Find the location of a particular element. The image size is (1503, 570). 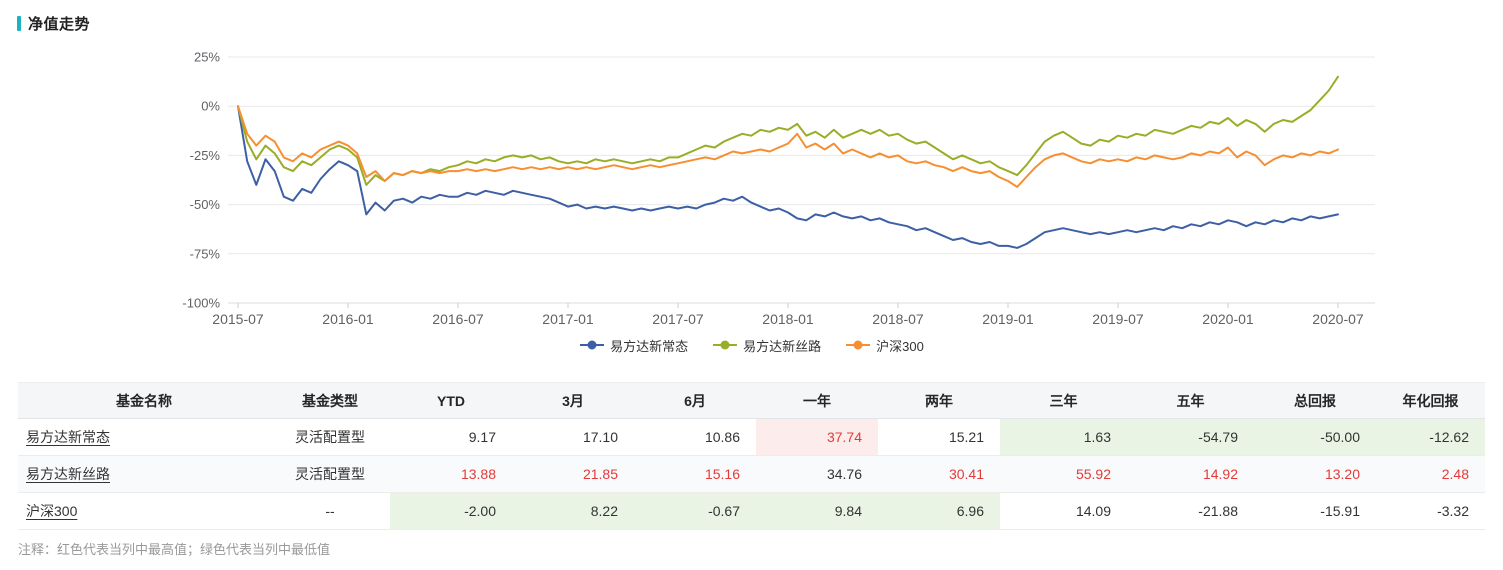

value-cell: 14.09 is located at coordinates (1063, 511).